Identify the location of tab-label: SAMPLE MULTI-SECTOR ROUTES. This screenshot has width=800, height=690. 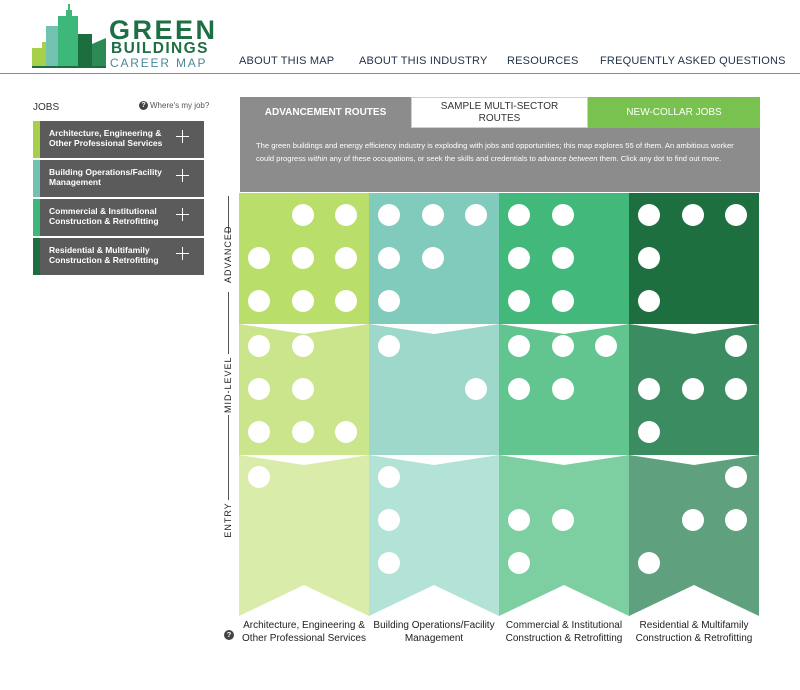
(499, 112).